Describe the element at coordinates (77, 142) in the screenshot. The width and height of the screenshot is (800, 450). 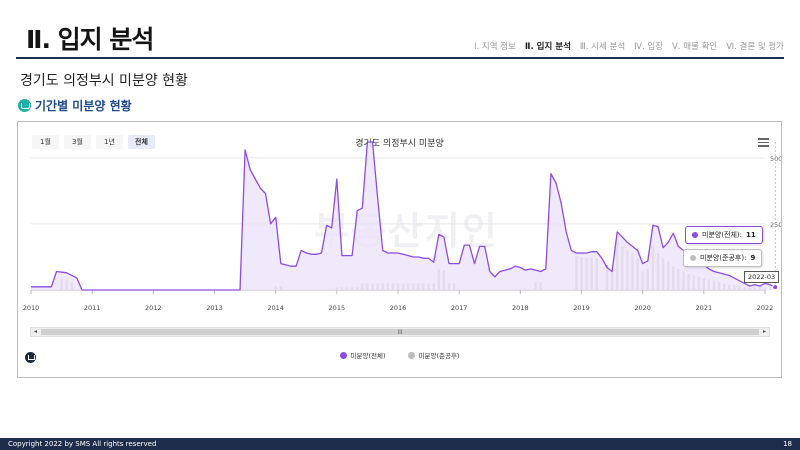
I see `range-button-3m: 3월` at that location.